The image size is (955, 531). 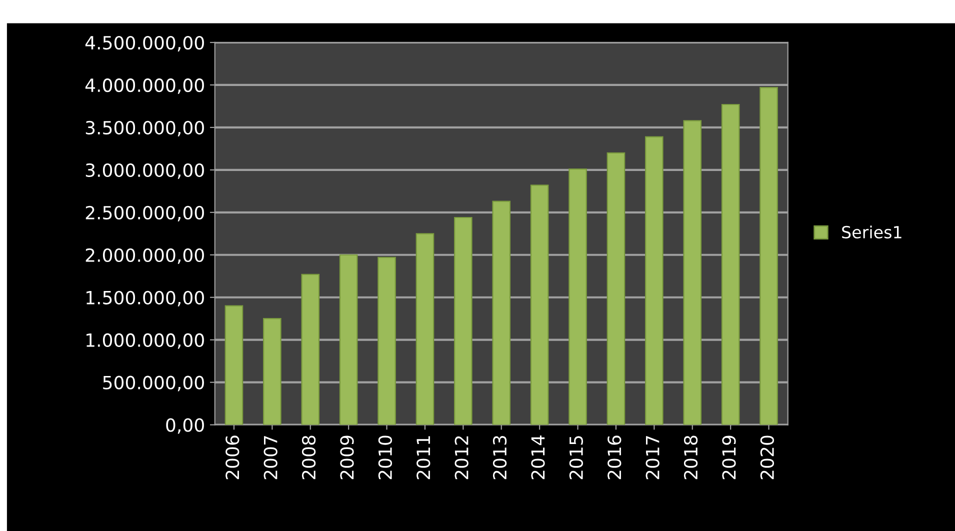 What do you see at coordinates (144, 86) in the screenshot?
I see `y-tick-label: 4.000.000,00` at bounding box center [144, 86].